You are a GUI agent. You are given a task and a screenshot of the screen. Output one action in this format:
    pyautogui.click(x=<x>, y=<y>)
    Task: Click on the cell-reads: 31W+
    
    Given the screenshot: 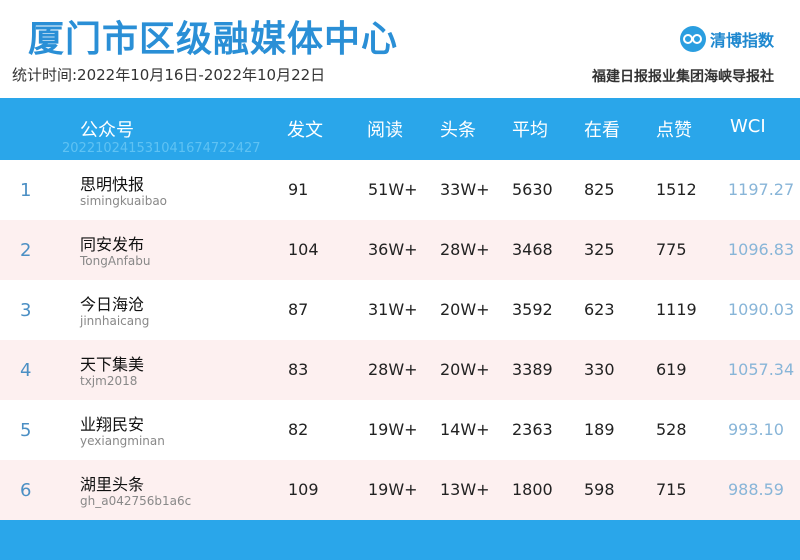 What is the action you would take?
    pyautogui.click(x=393, y=309)
    